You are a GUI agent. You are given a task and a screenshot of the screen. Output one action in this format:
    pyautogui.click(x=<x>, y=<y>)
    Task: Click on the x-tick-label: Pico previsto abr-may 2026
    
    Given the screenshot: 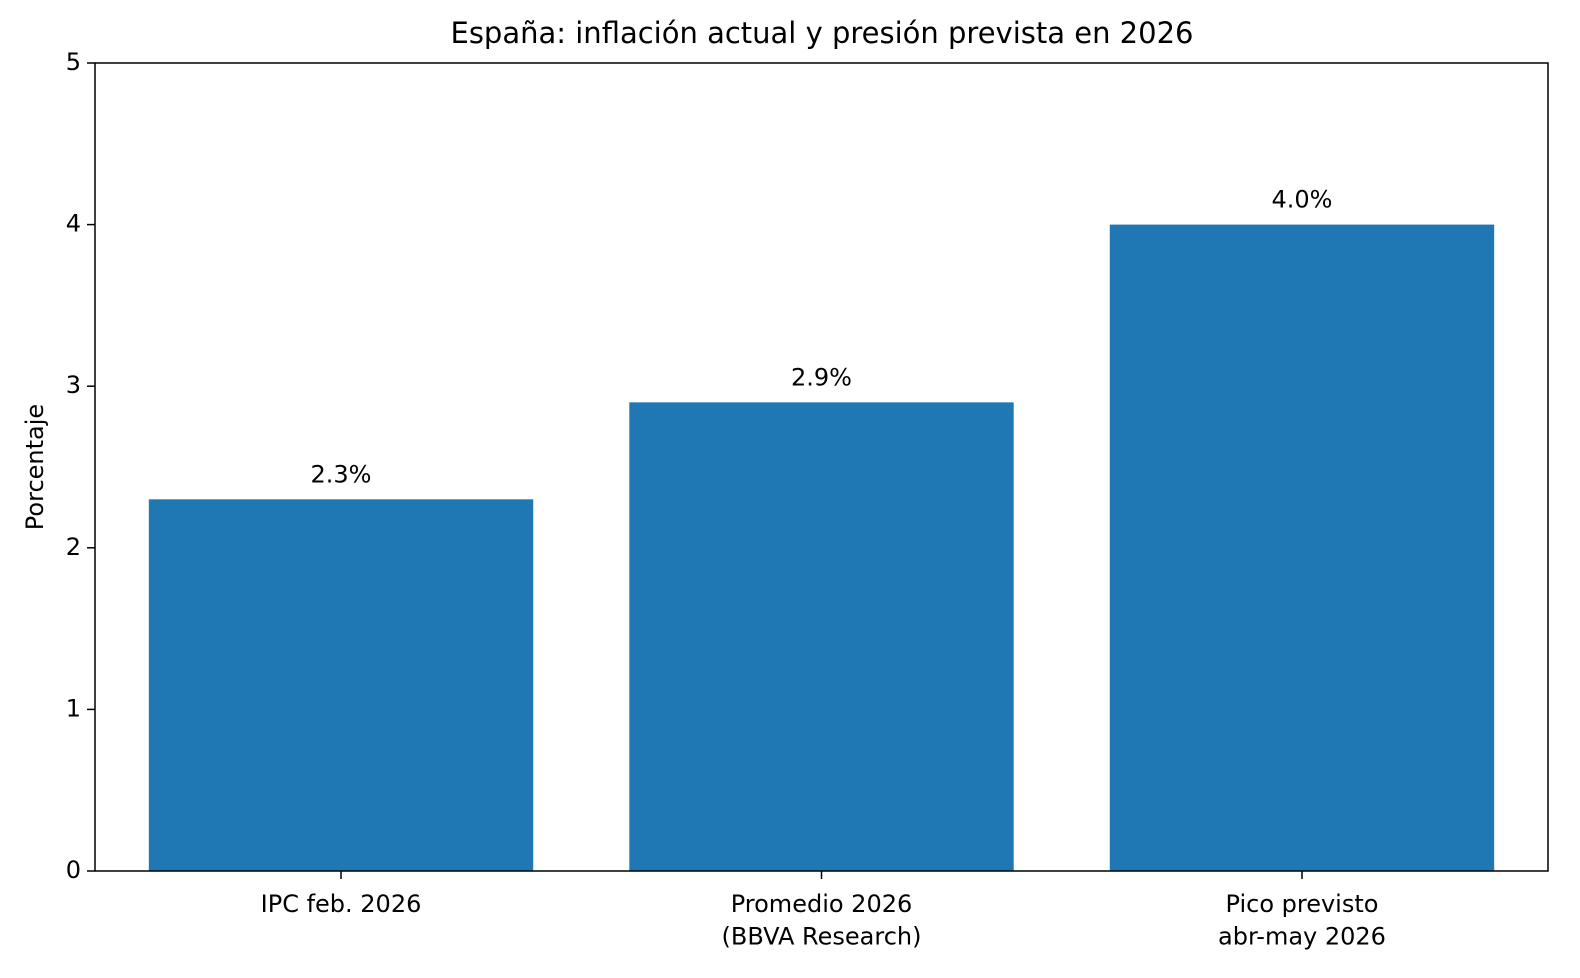 What is the action you would take?
    pyautogui.click(x=1302, y=920)
    